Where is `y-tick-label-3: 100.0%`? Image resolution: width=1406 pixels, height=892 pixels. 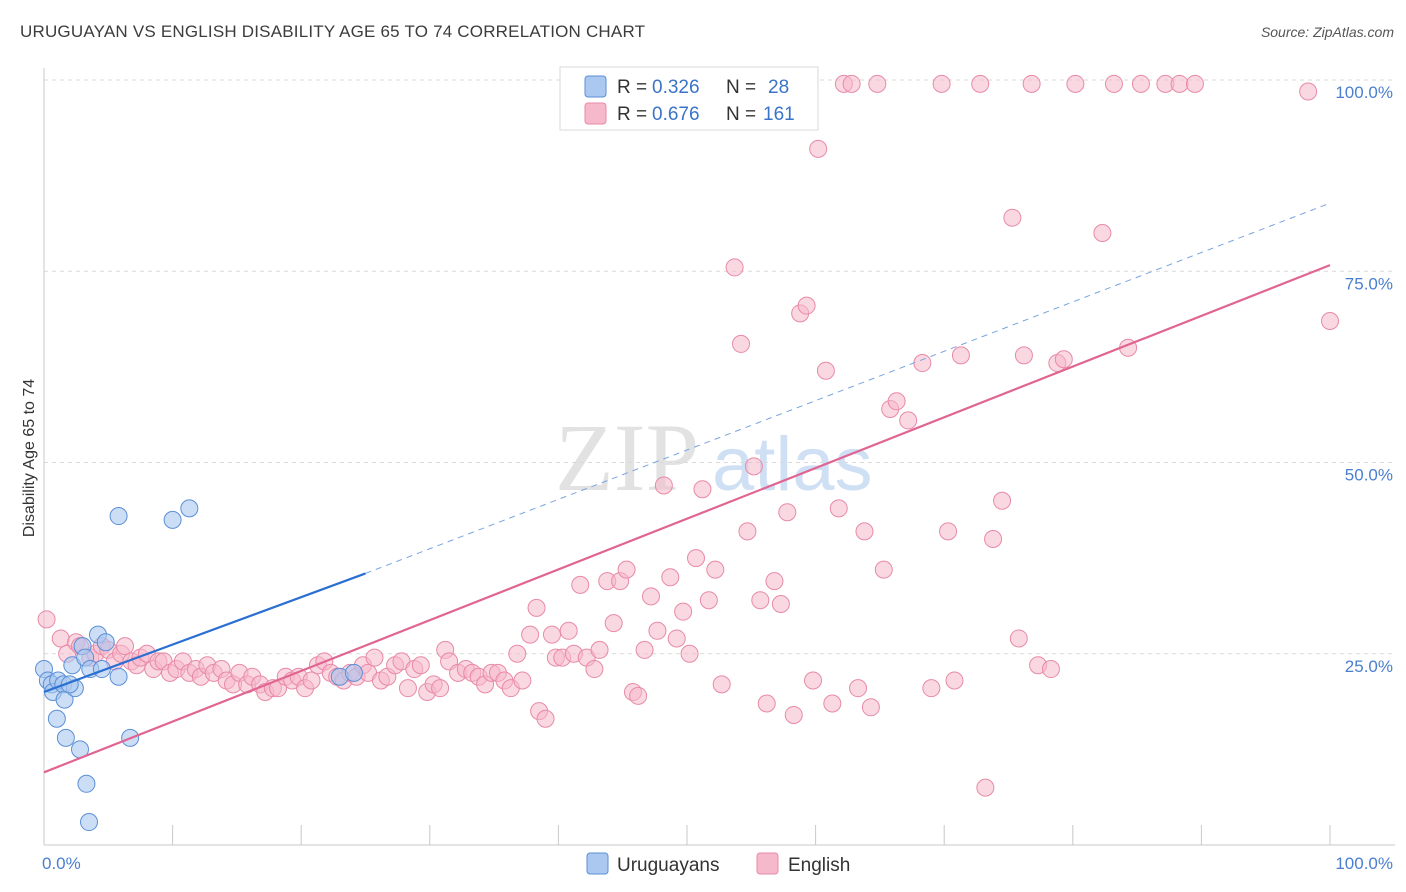 y-tick-label-3: 100.0% is located at coordinates (1364, 92).